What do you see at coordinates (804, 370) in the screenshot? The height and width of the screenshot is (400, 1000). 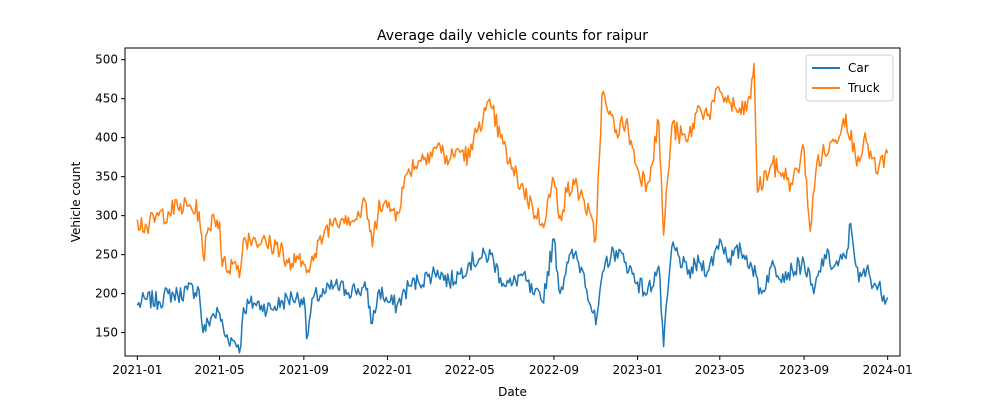 I see `x-tick-label: 2023-09` at bounding box center [804, 370].